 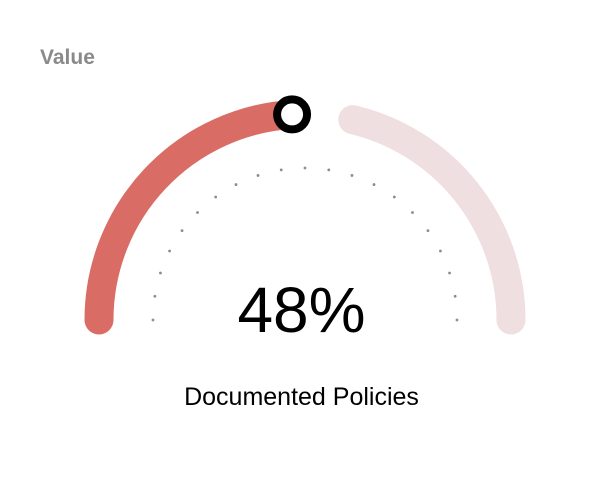 What do you see at coordinates (301, 397) in the screenshot?
I see `gauge-caption: Documented Policies` at bounding box center [301, 397].